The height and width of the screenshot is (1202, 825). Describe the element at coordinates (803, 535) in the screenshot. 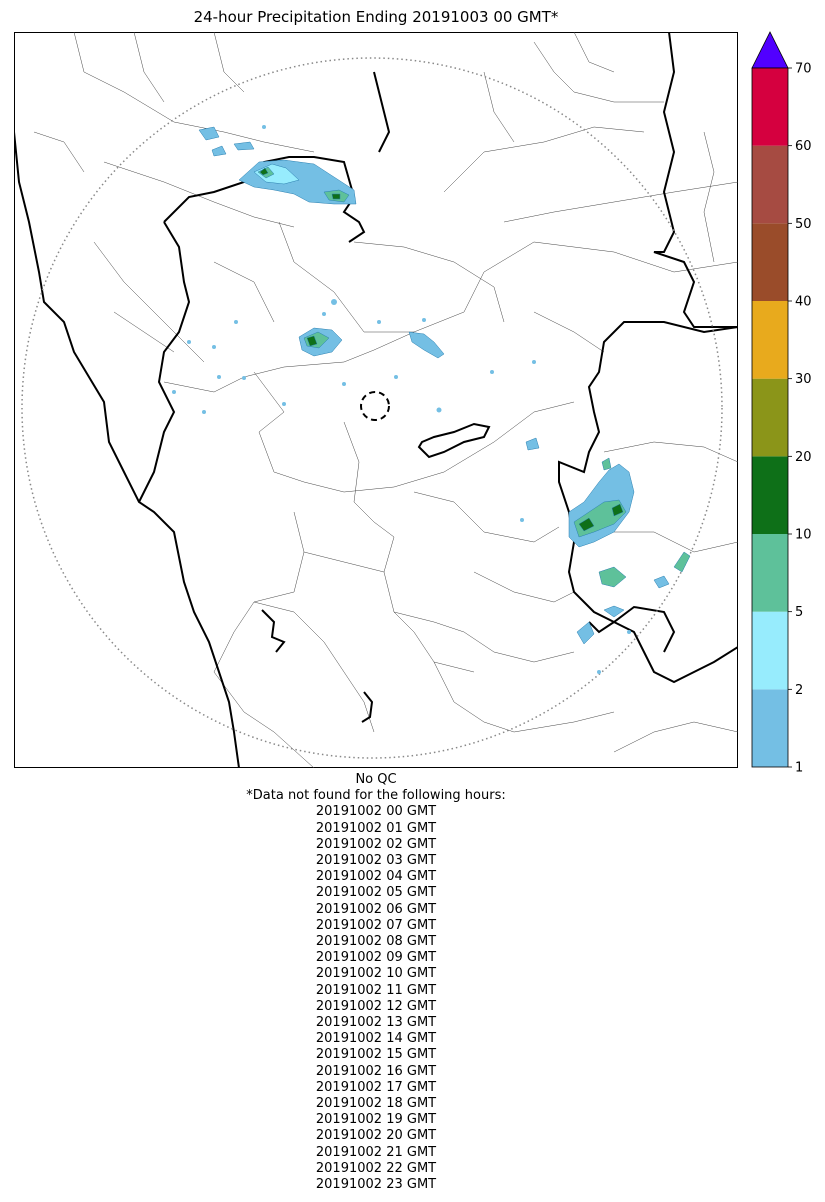

I see `colorbar-tick-label: 10` at that location.